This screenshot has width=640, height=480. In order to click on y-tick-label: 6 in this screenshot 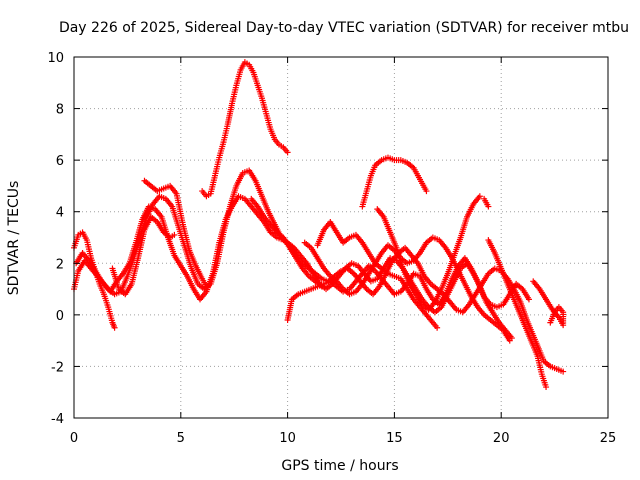, I will do `click(60, 161)`.